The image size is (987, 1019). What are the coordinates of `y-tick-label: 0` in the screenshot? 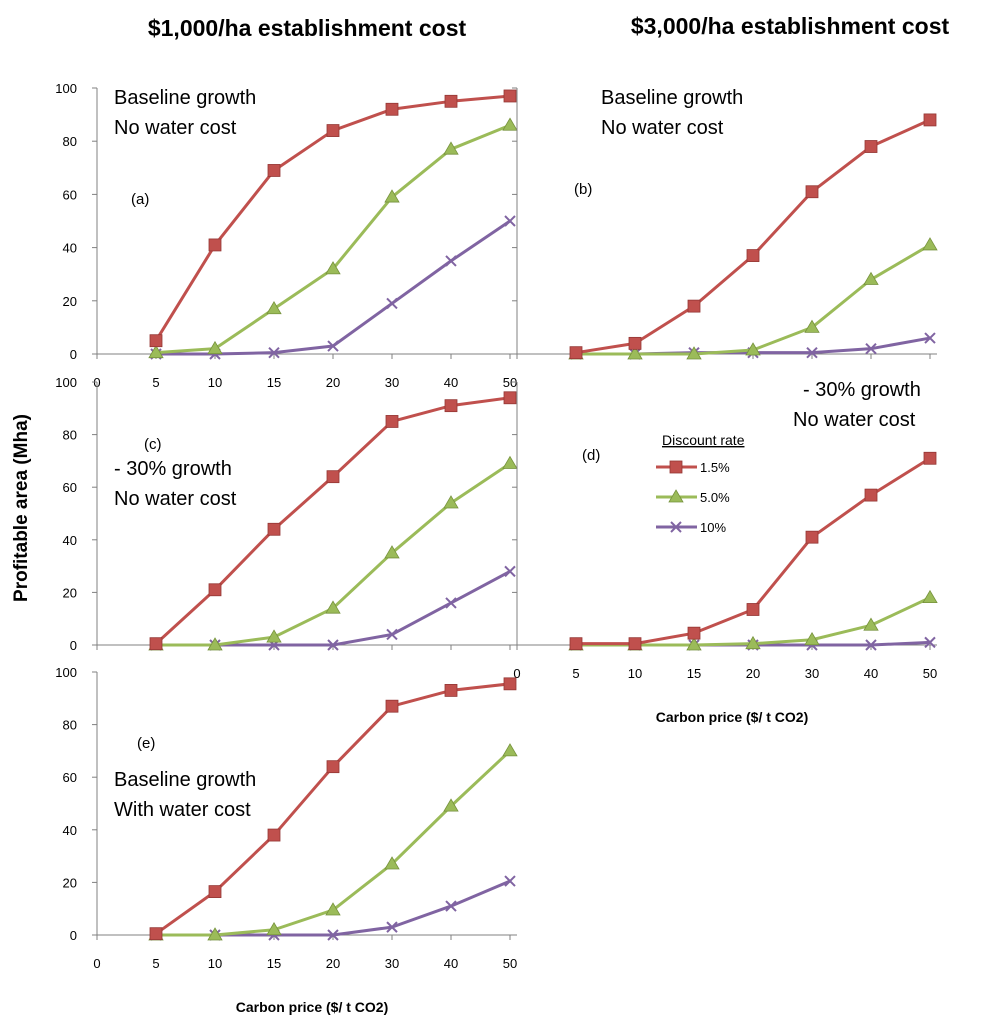 It's located at (73, 645).